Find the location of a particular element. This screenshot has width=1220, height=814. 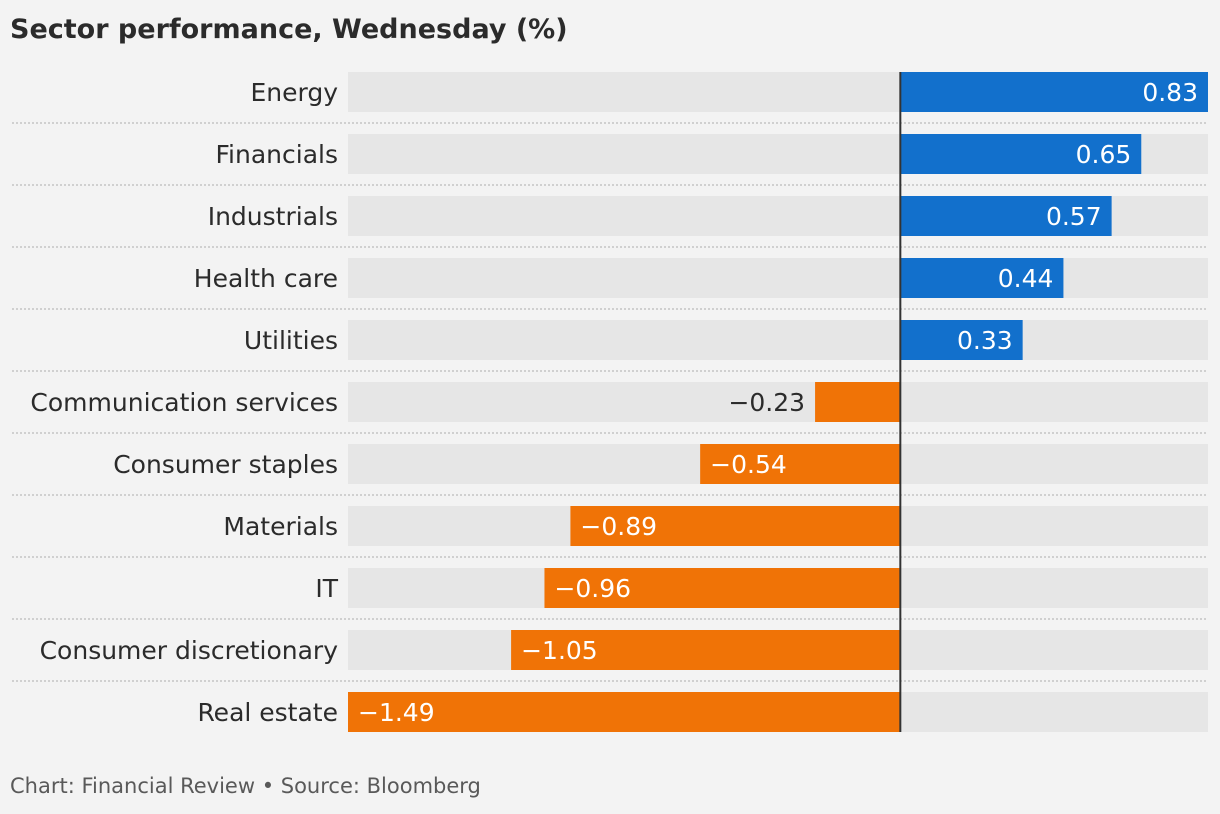

value-label: 0.83 is located at coordinates (1170, 92).